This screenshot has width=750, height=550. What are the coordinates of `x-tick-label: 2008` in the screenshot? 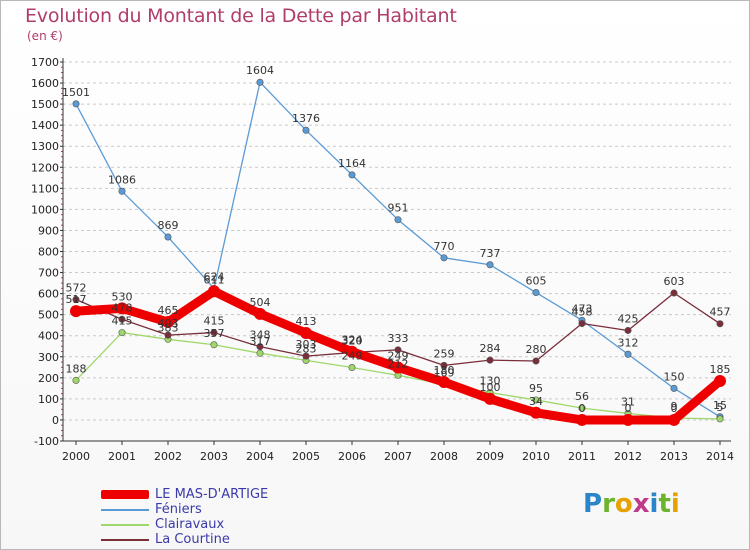 It's located at (444, 456).